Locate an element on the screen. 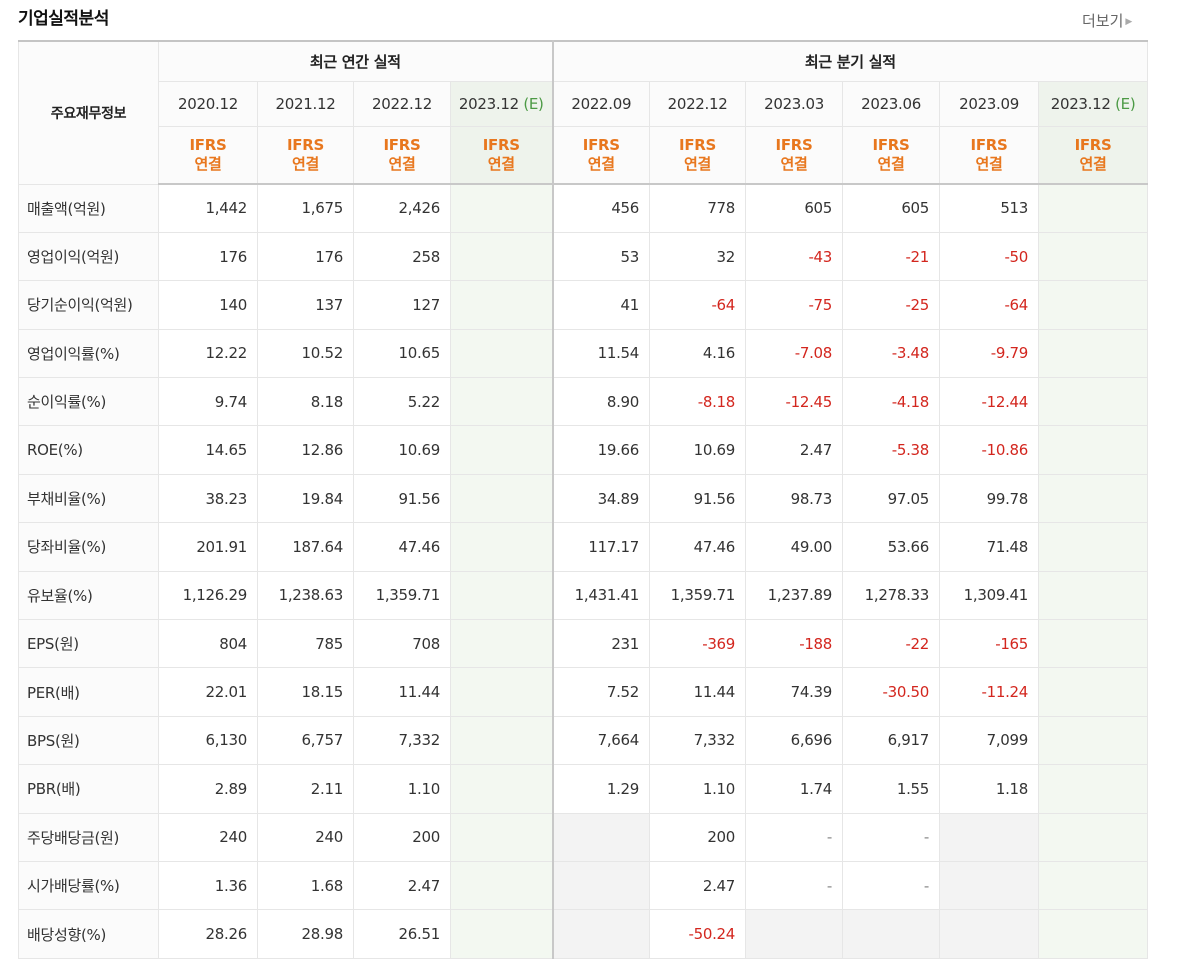 This screenshot has height=970, width=1179. table-cell: 12.22 is located at coordinates (208, 353).